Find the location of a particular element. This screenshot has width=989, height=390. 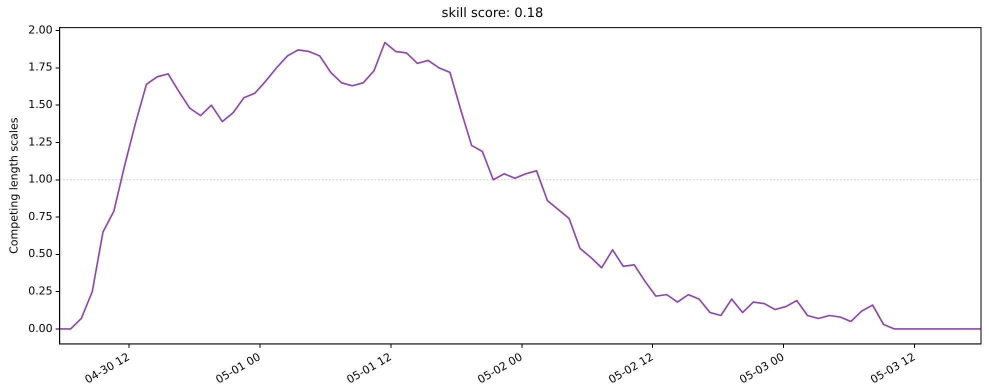

y-tick-label: 0.25 is located at coordinates (40, 291).